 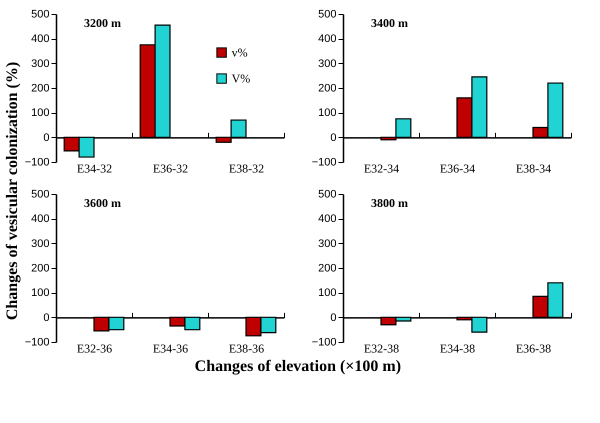 I want to click on chart-title: 3600 m, so click(x=102, y=203).